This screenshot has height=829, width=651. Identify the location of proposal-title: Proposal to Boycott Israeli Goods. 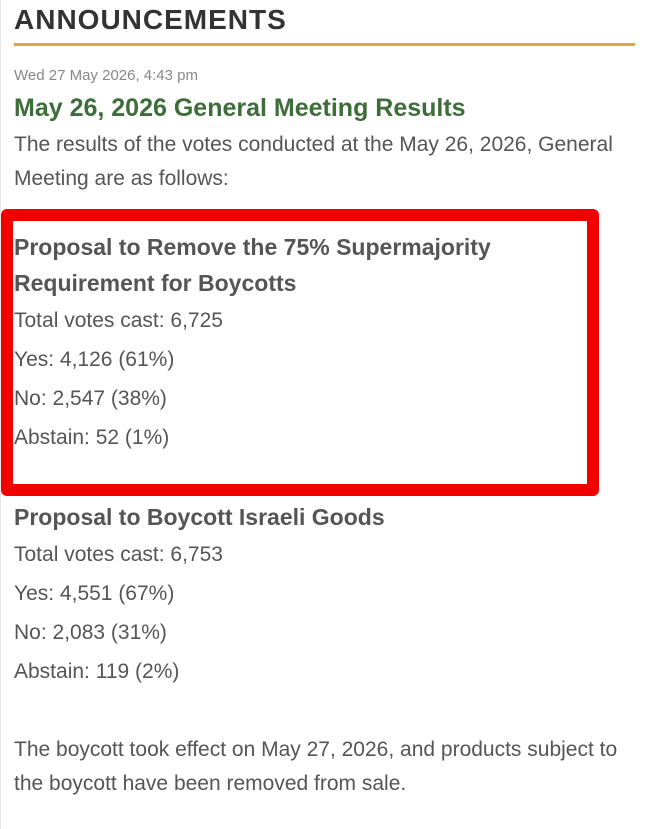
(199, 517).